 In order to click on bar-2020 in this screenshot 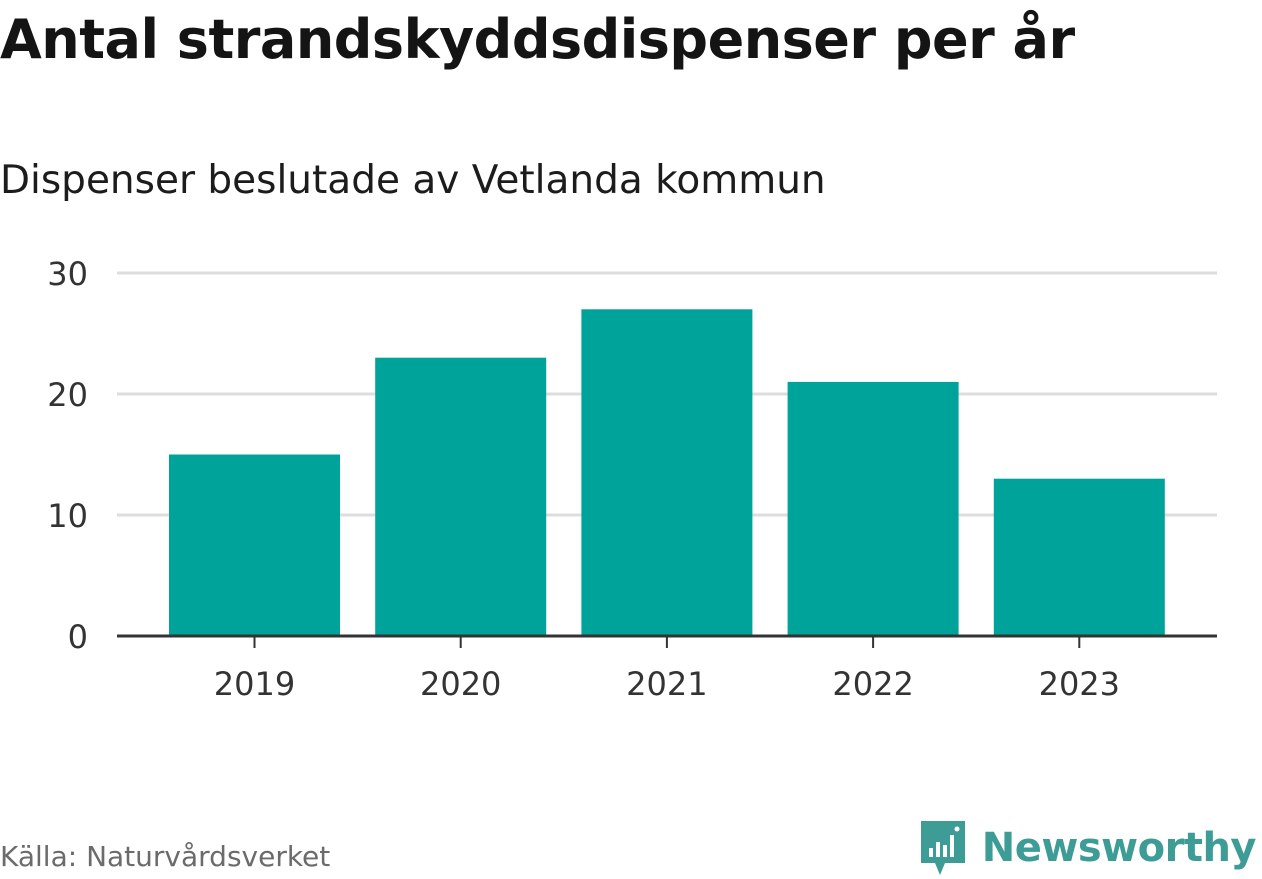, I will do `click(461, 496)`.